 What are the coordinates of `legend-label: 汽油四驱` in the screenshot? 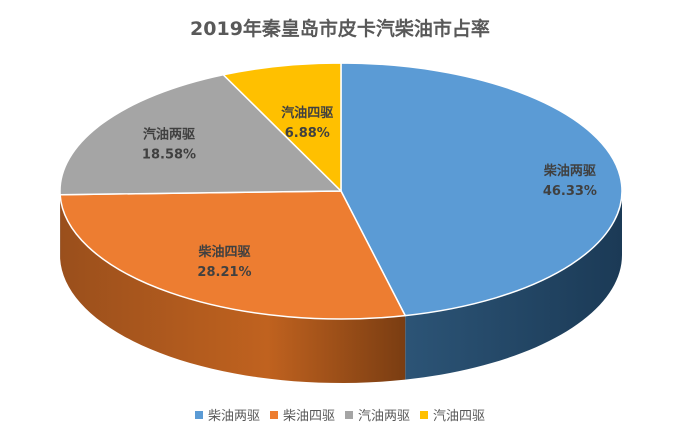 It's located at (459, 416).